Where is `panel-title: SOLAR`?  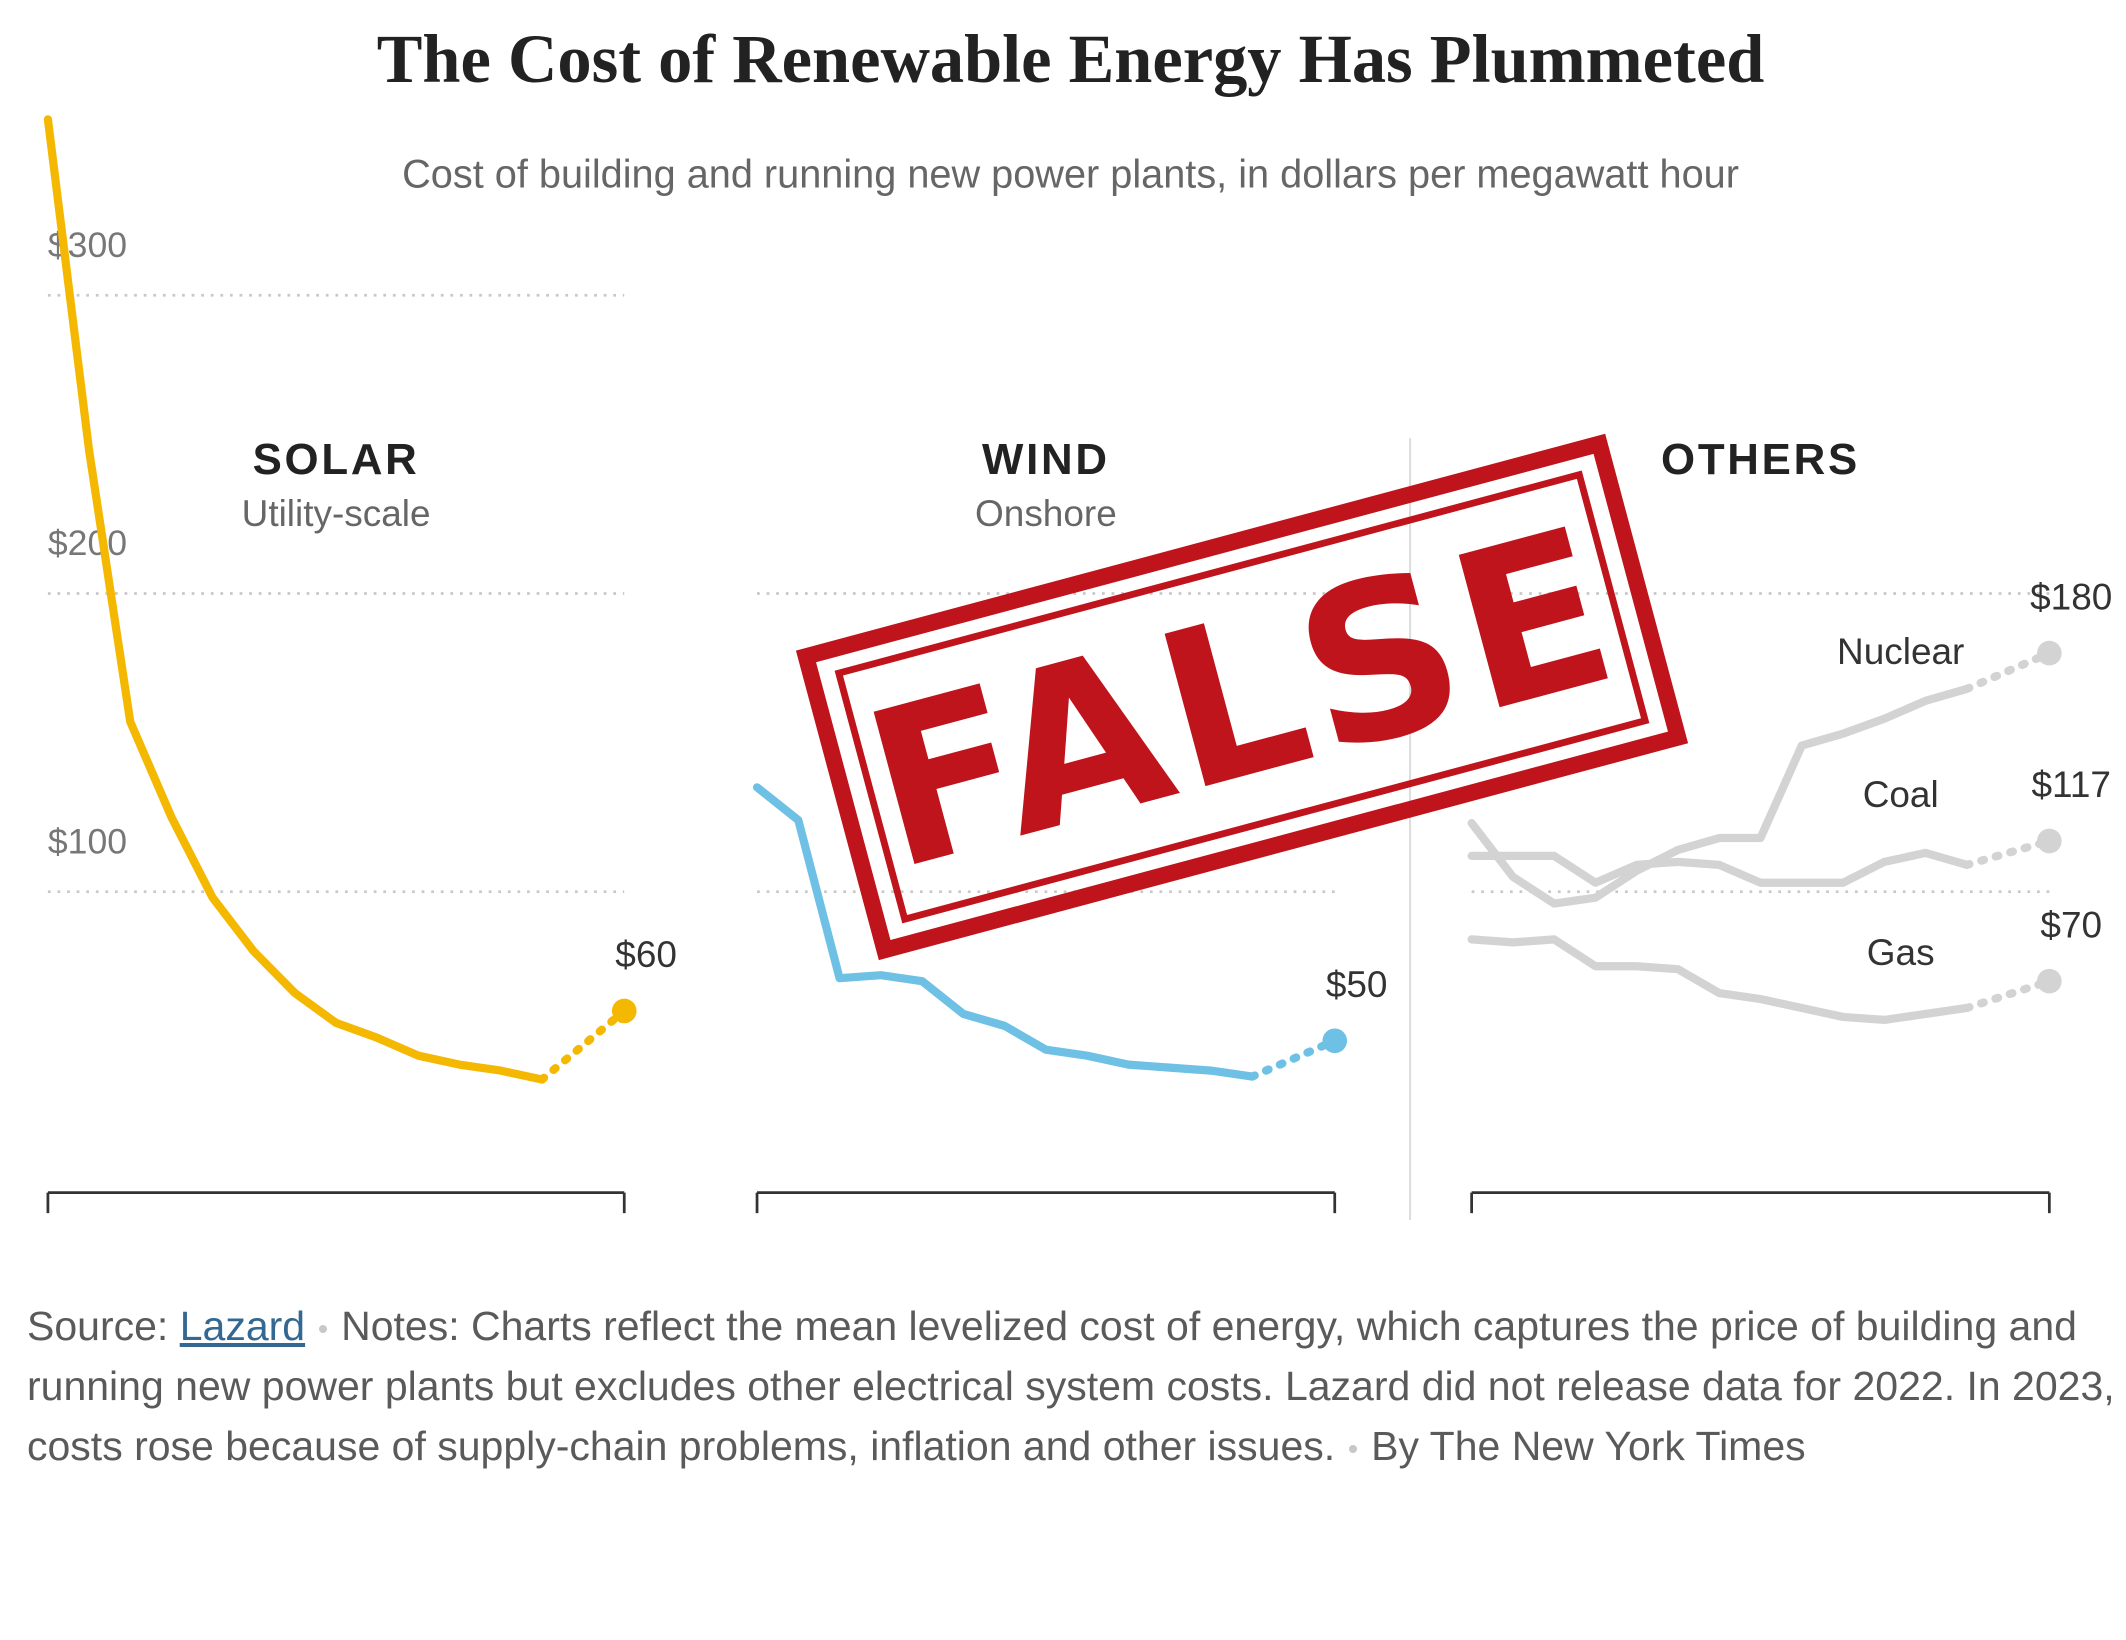
panel-title: SOLAR is located at coordinates (336, 459).